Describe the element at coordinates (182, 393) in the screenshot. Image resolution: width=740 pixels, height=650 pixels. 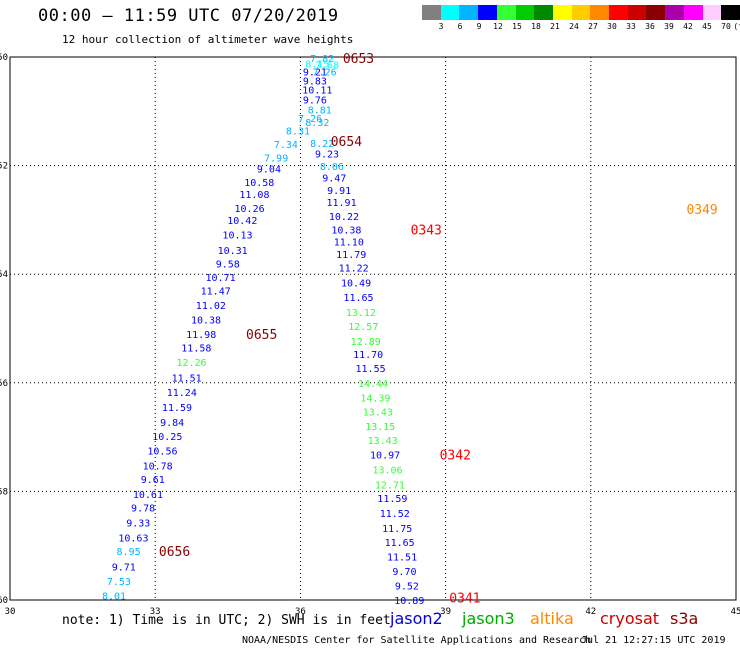
I see `wave-height-value: 11.24` at that location.